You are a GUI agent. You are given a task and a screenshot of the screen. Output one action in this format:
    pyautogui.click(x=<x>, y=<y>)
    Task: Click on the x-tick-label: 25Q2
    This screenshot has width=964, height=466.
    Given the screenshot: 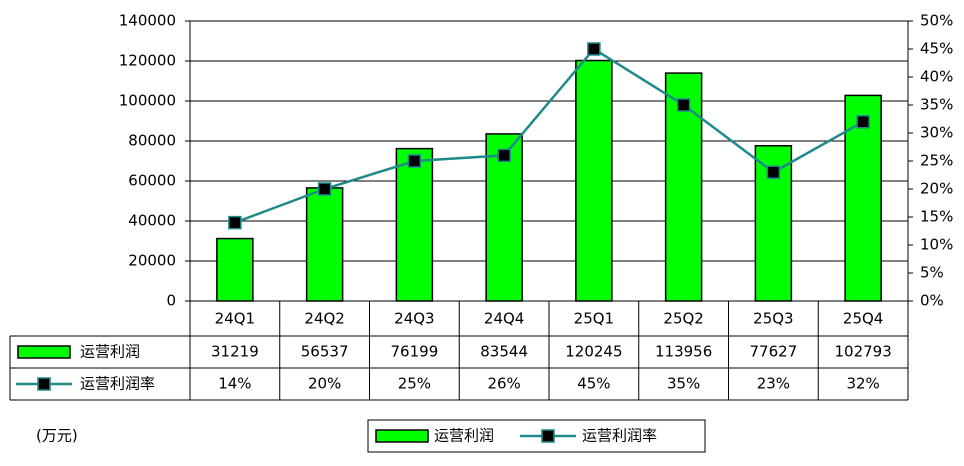 What is the action you would take?
    pyautogui.click(x=683, y=319)
    